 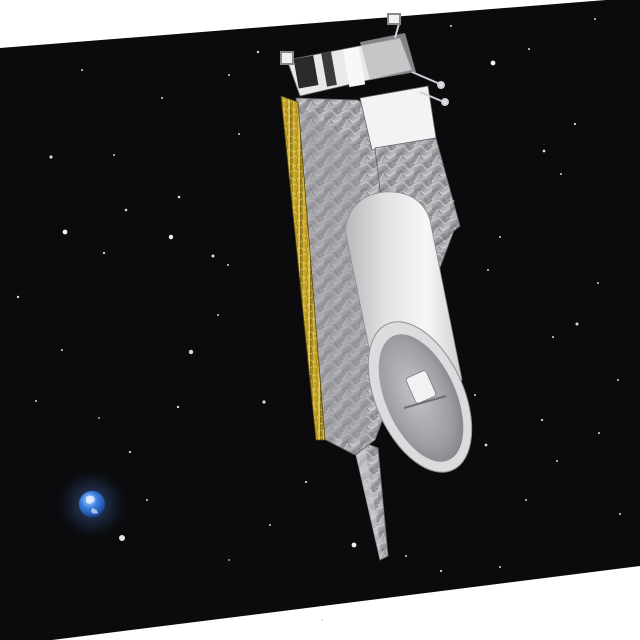 What do you see at coordinates (303, 268) in the screenshot?
I see `solar-panel` at bounding box center [303, 268].